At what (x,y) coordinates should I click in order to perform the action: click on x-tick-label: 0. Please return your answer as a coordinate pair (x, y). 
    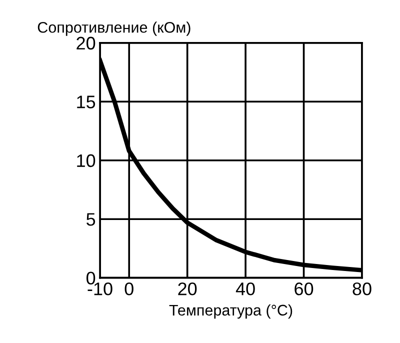
    Looking at the image, I should click on (129, 289).